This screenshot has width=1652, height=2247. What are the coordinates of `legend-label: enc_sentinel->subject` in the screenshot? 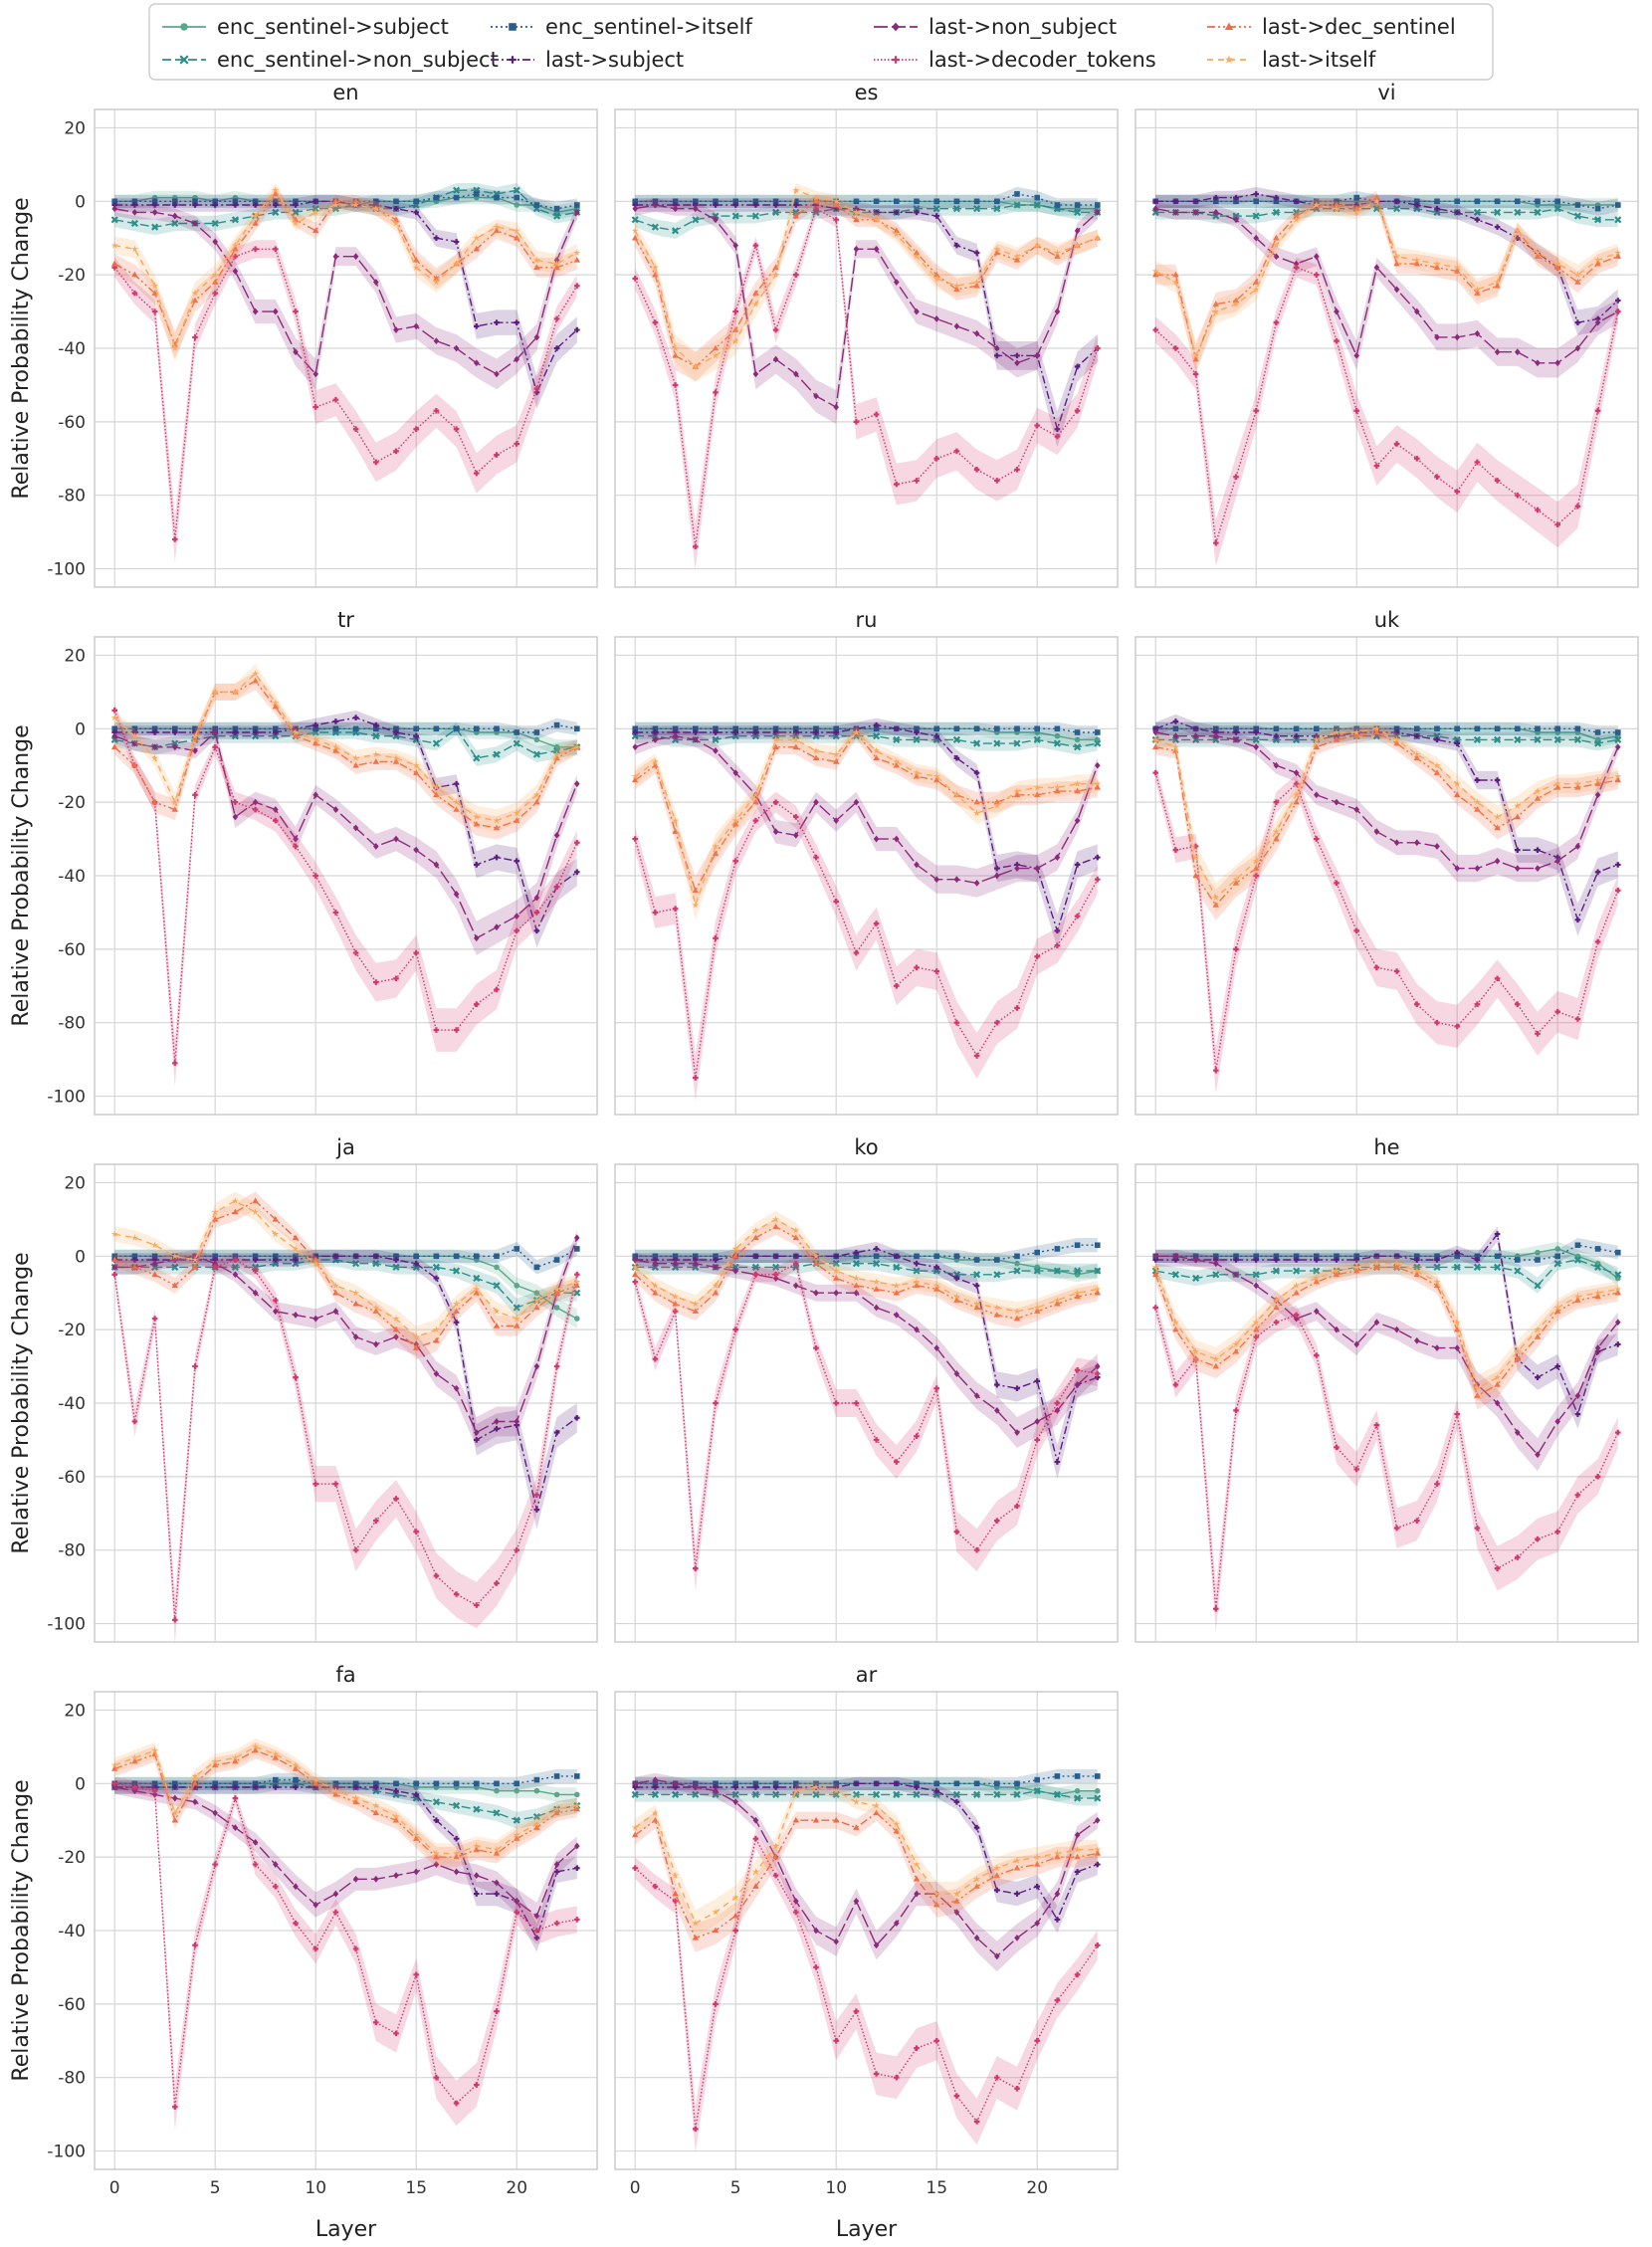 It's located at (333, 27).